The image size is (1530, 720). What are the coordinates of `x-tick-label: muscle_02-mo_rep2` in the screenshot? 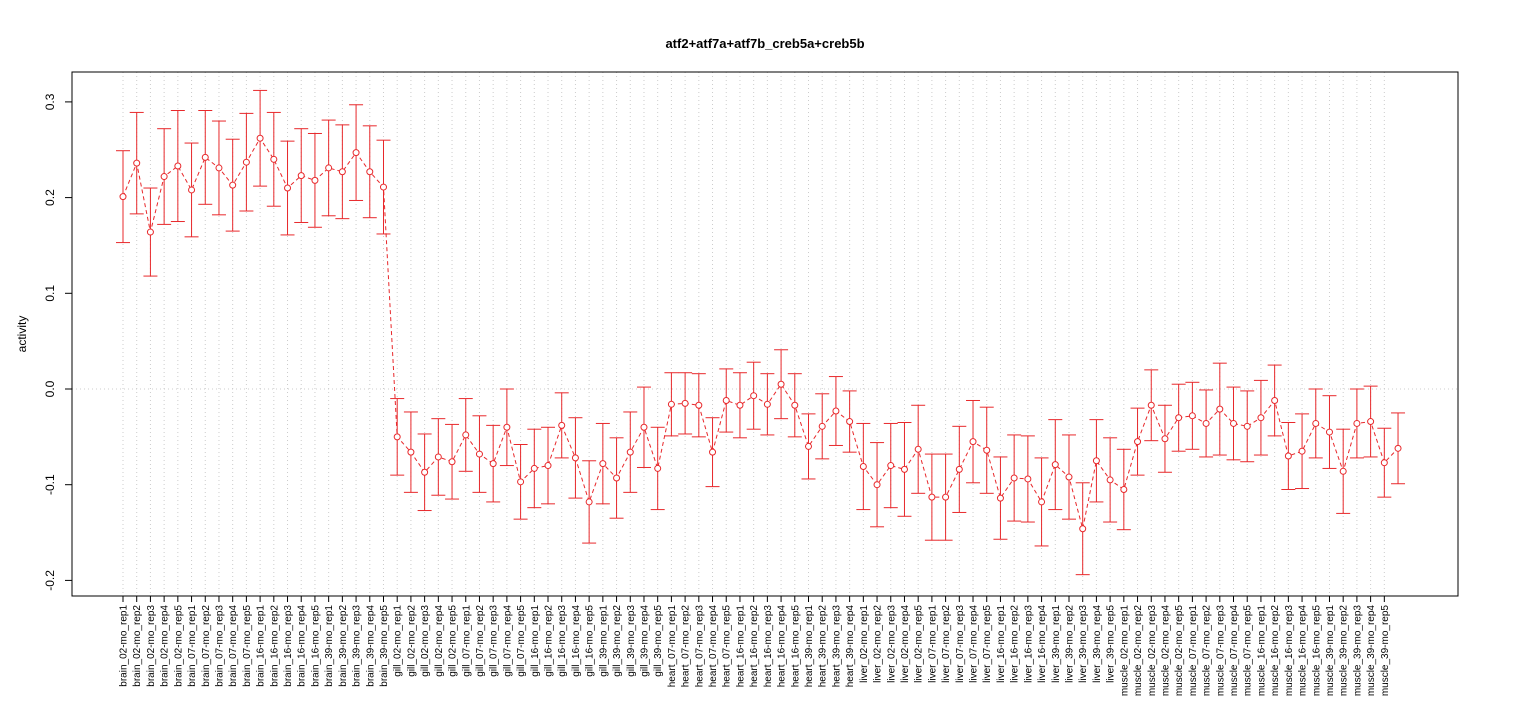 It's located at (1138, 651).